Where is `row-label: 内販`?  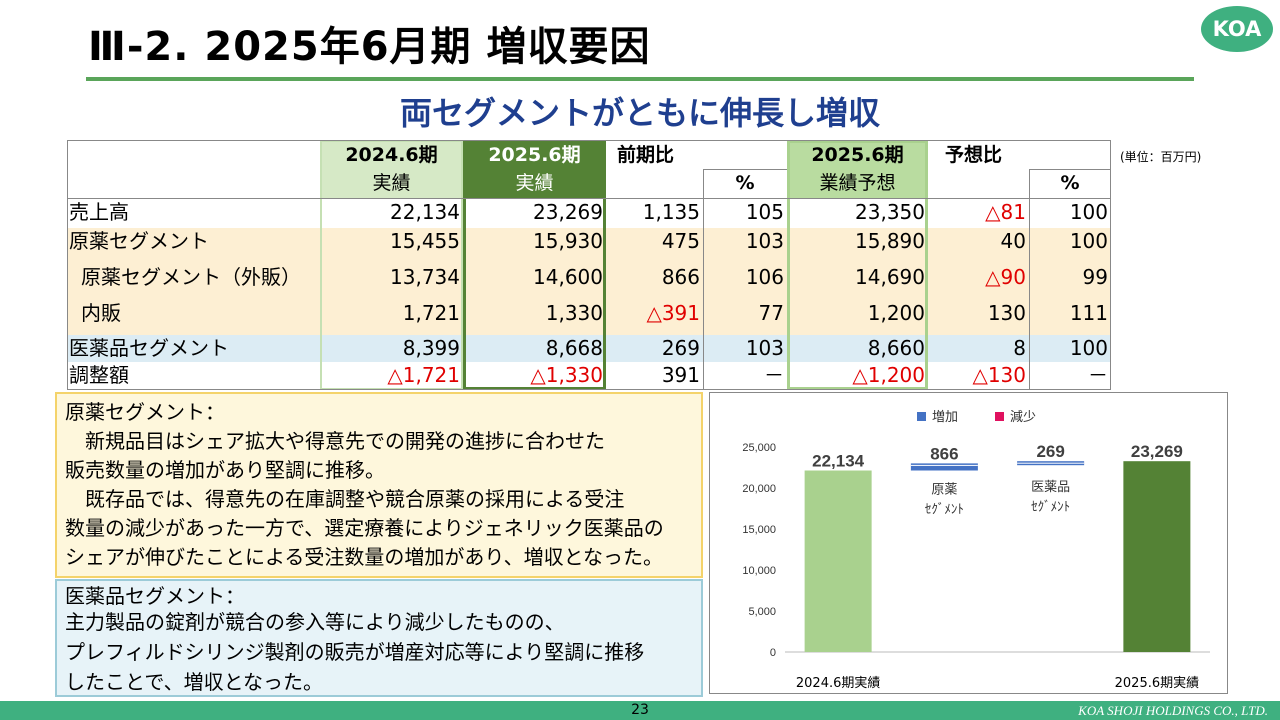 row-label: 内販 is located at coordinates (101, 313).